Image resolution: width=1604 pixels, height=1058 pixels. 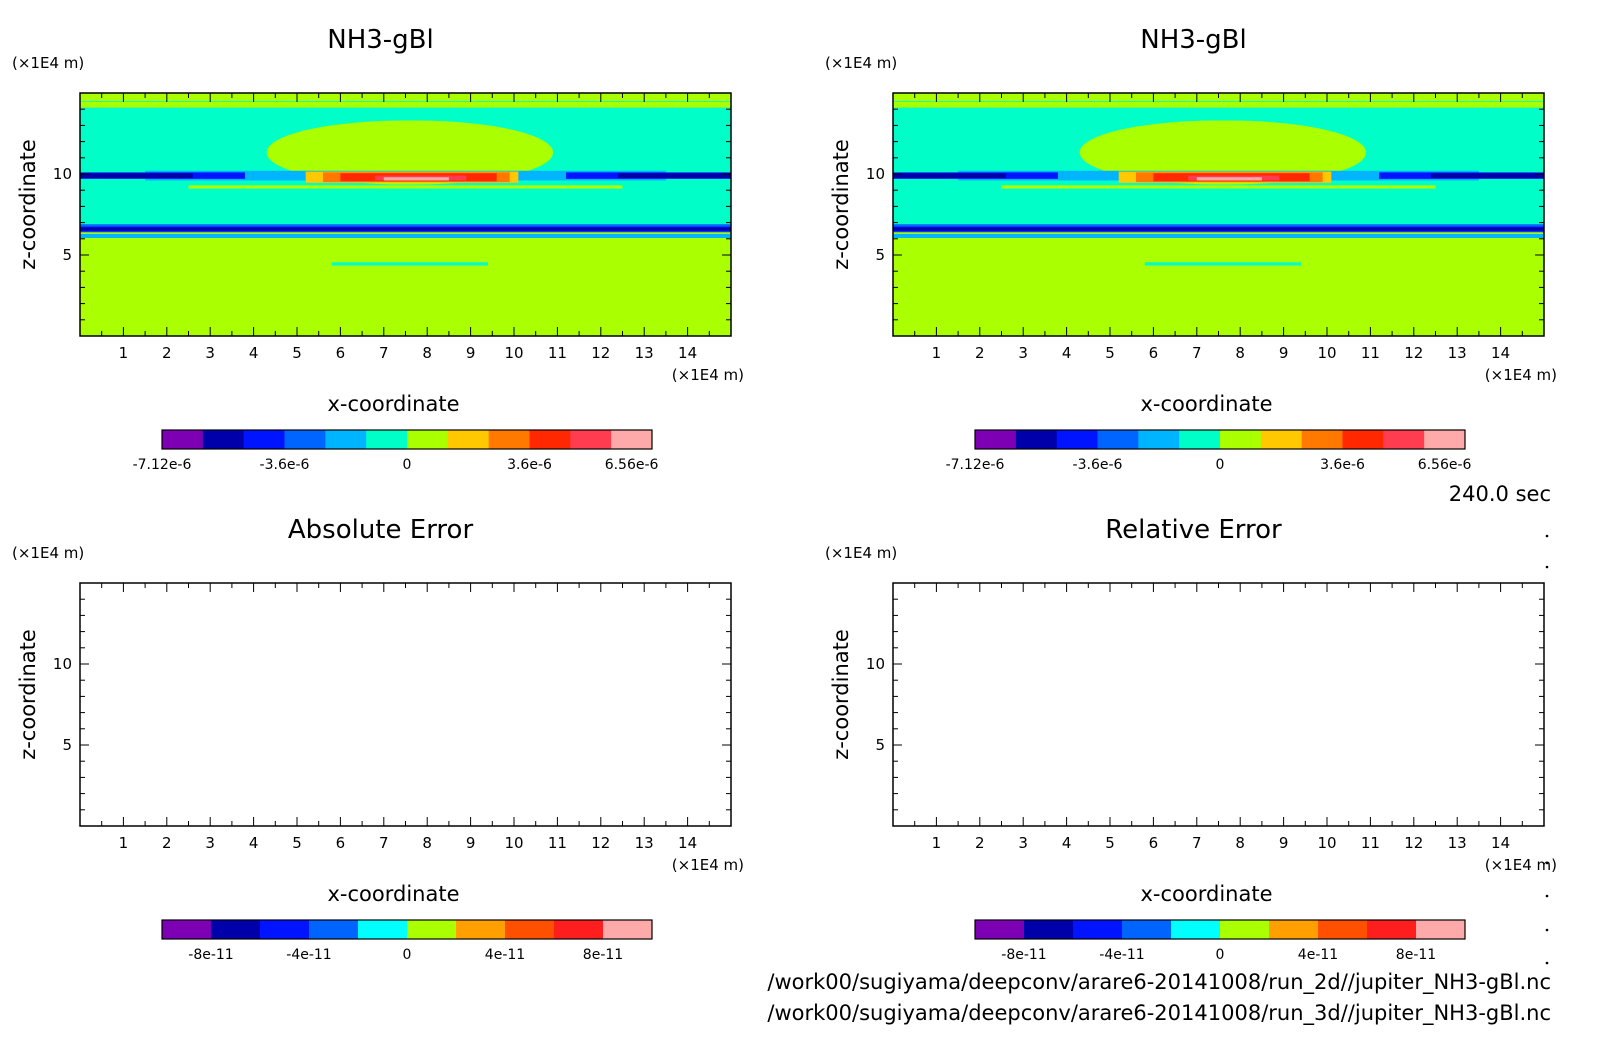 What do you see at coordinates (875, 174) in the screenshot?
I see `y-tick-label: 10` at bounding box center [875, 174].